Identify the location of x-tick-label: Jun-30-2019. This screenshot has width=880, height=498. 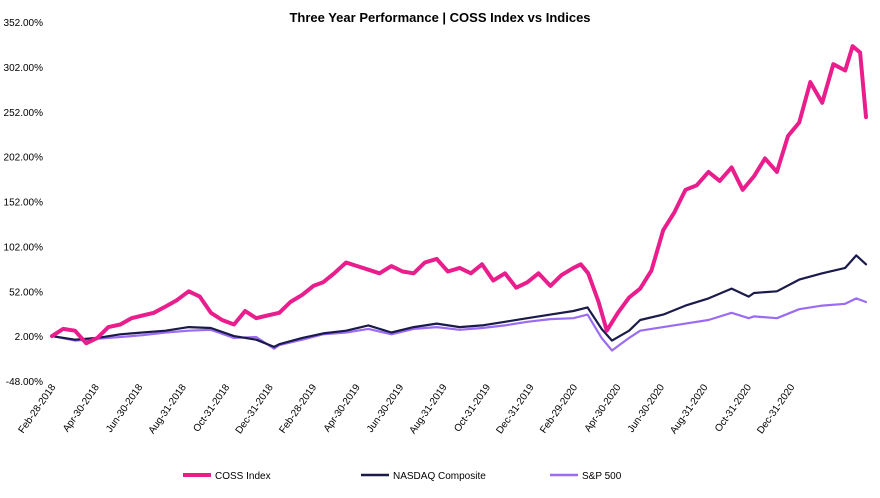
(385, 408).